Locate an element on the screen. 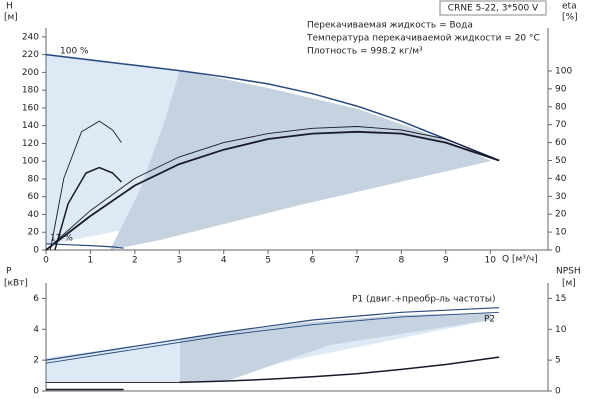 Image resolution: width=600 pixels, height=400 pixels. y-tick-label: 6 is located at coordinates (36, 299).